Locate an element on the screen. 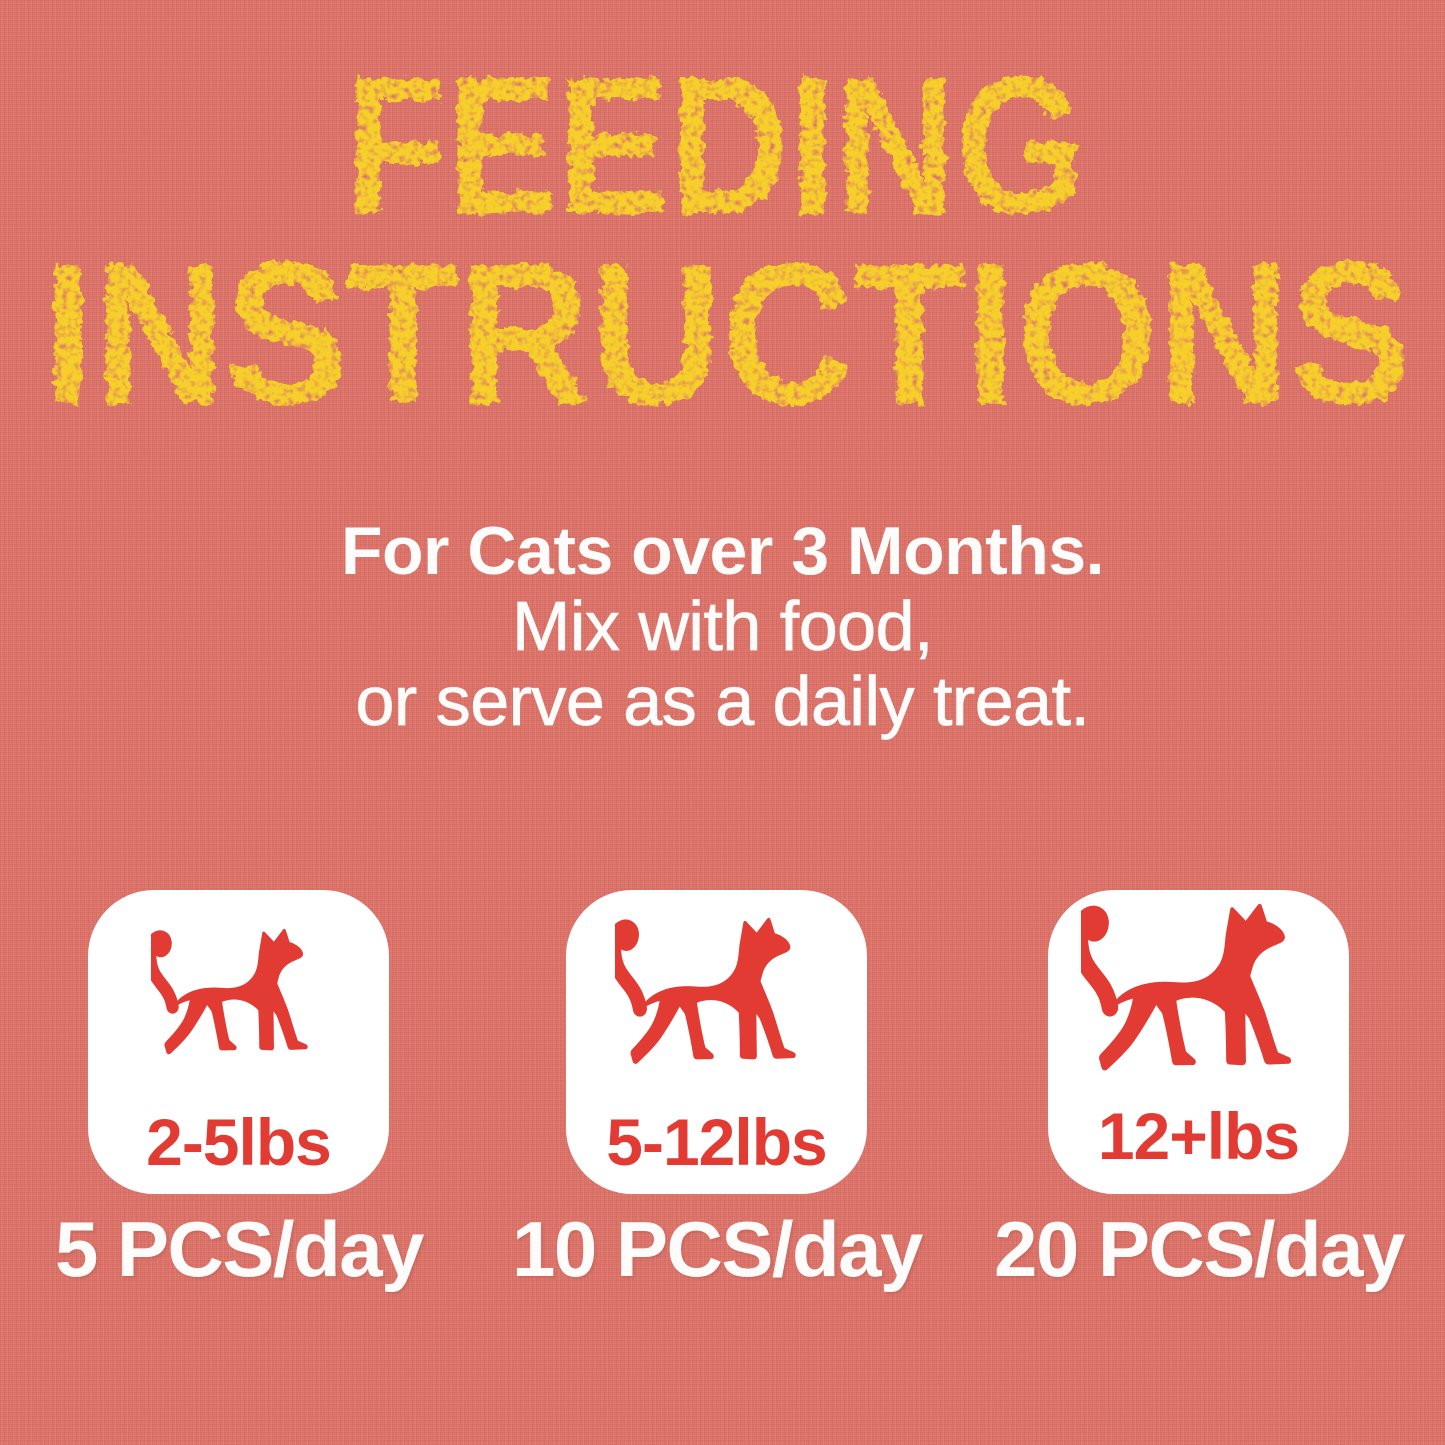 The width and height of the screenshot is (1445, 1445). weight-card-medium: 5-12lbs is located at coordinates (716, 1042).